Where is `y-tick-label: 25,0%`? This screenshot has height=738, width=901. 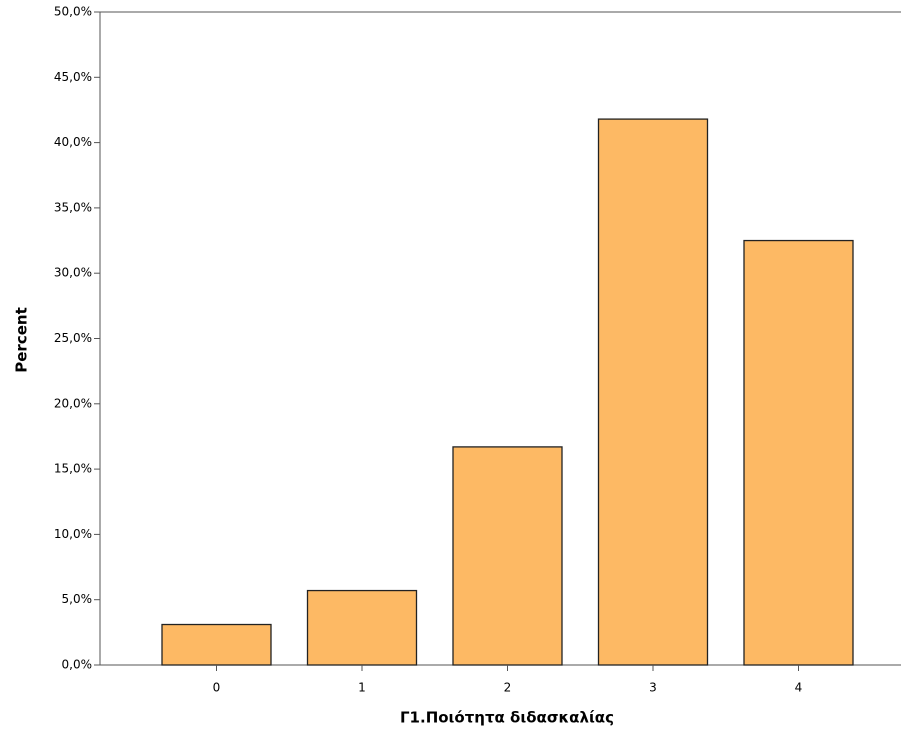 y-tick-label: 25,0% is located at coordinates (73, 338).